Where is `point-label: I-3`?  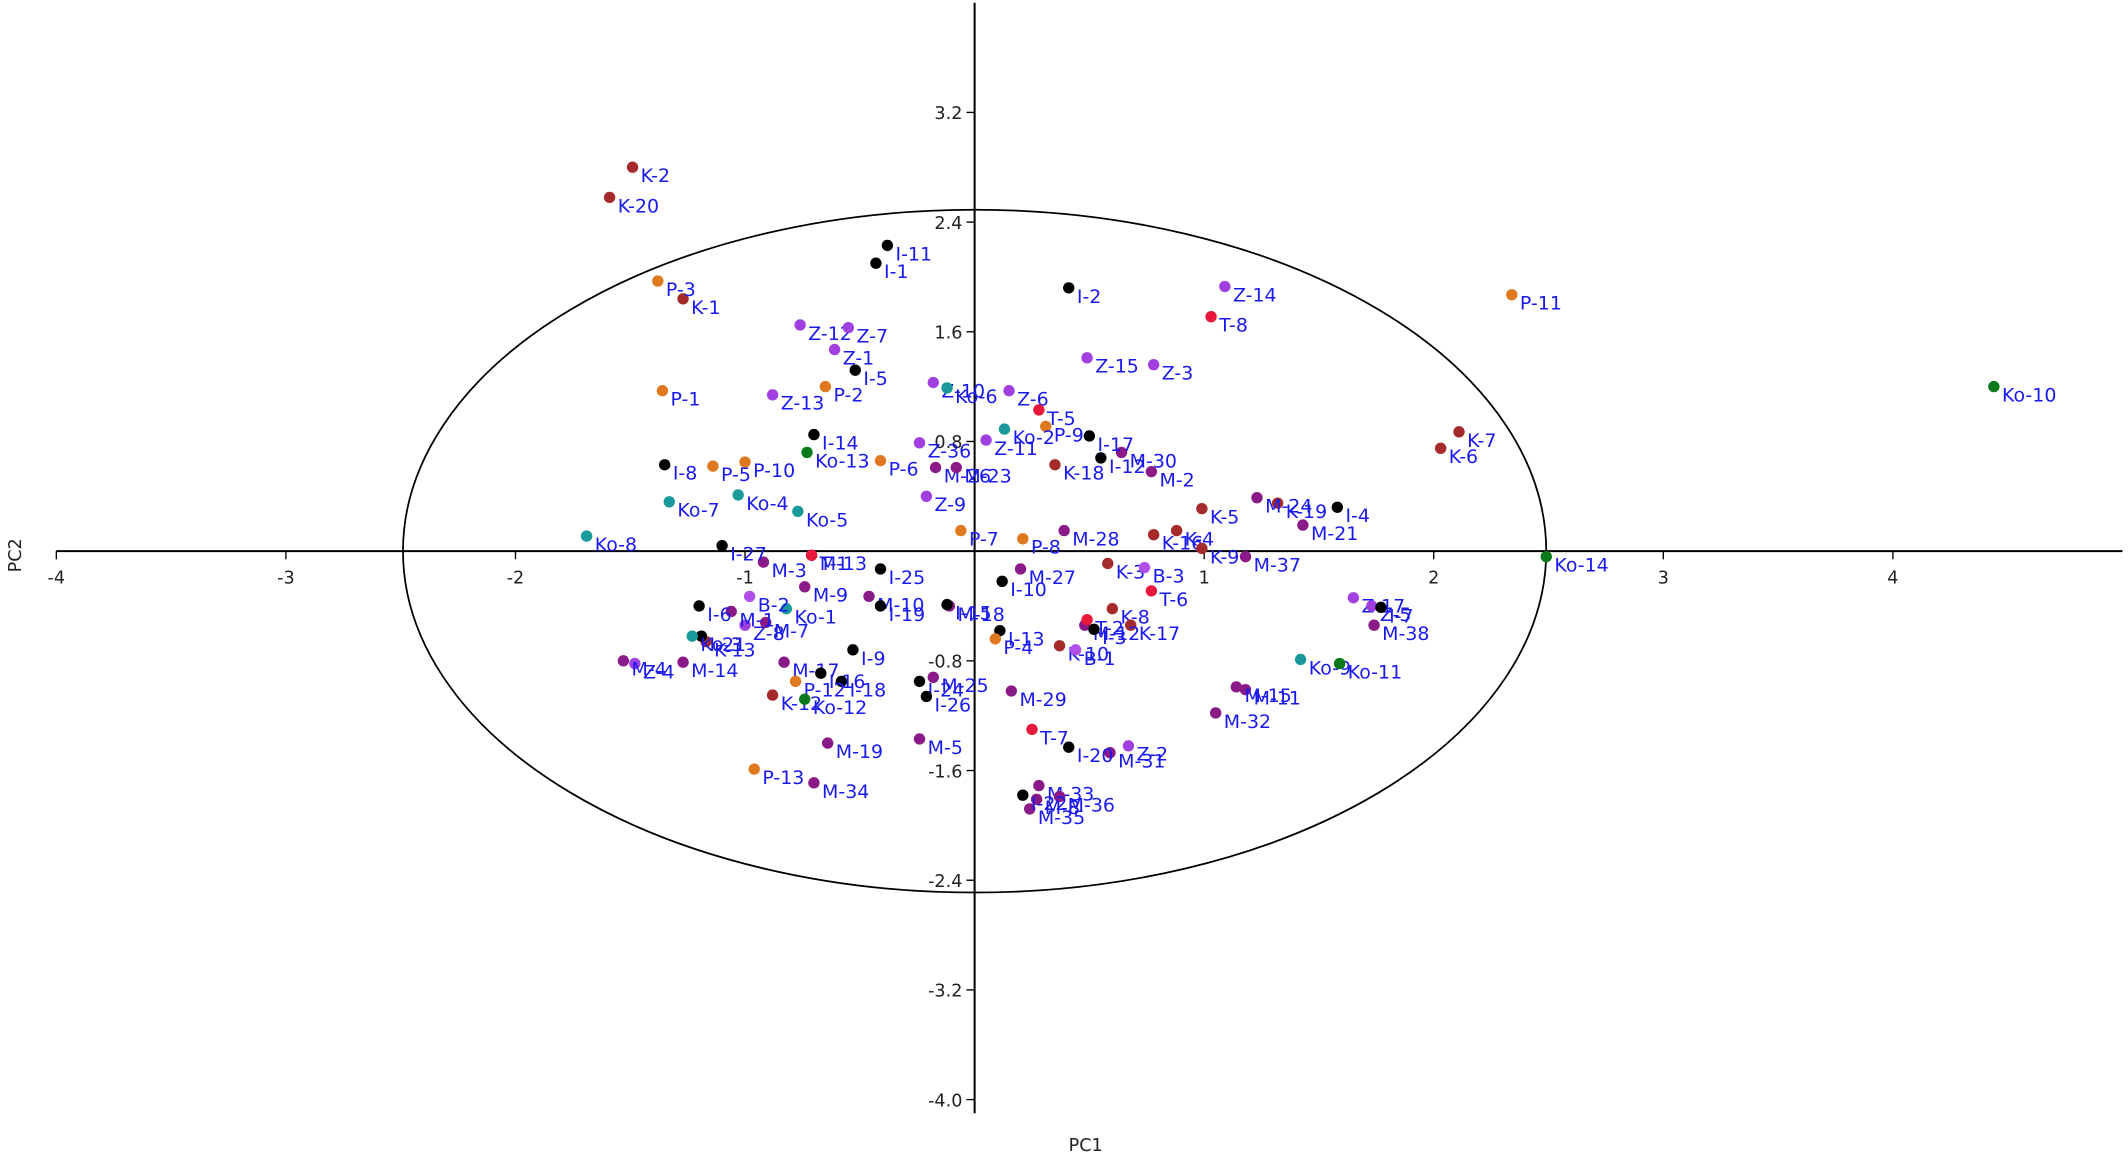 point-label: I-3 is located at coordinates (1114, 638).